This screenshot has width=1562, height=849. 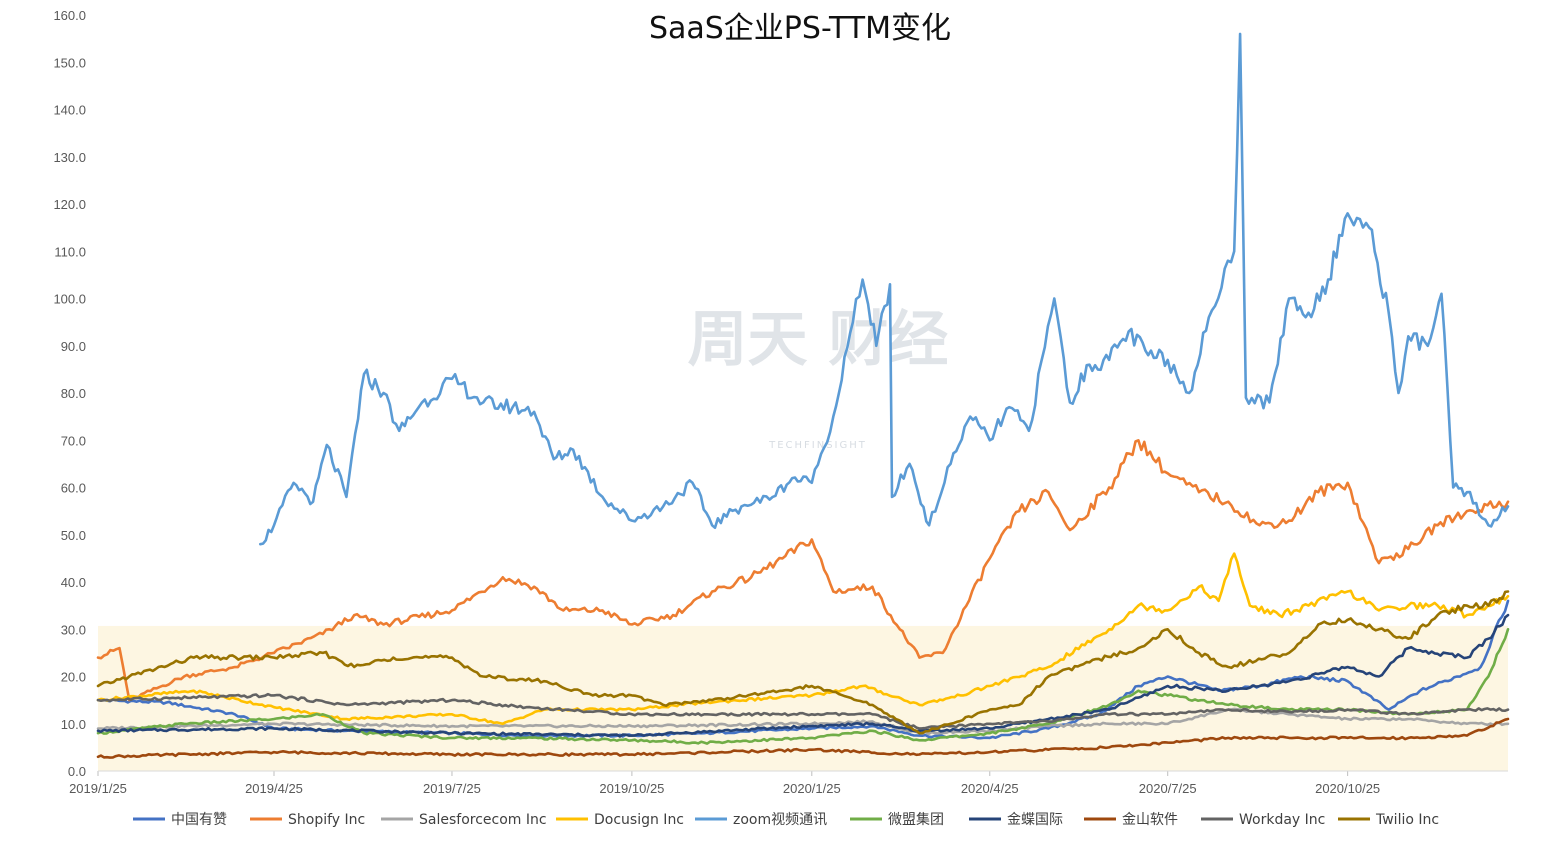 What do you see at coordinates (818, 378) in the screenshot?
I see `watermark: 周天 财经 TECHFINSIGHT` at bounding box center [818, 378].